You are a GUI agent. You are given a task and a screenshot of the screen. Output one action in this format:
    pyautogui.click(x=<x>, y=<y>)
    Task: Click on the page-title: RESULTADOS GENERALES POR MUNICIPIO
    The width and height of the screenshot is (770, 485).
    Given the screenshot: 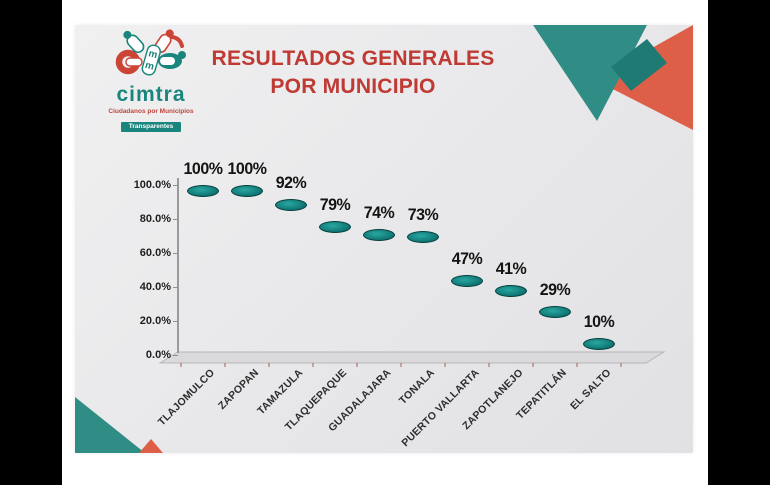 What is the action you would take?
    pyautogui.click(x=353, y=73)
    